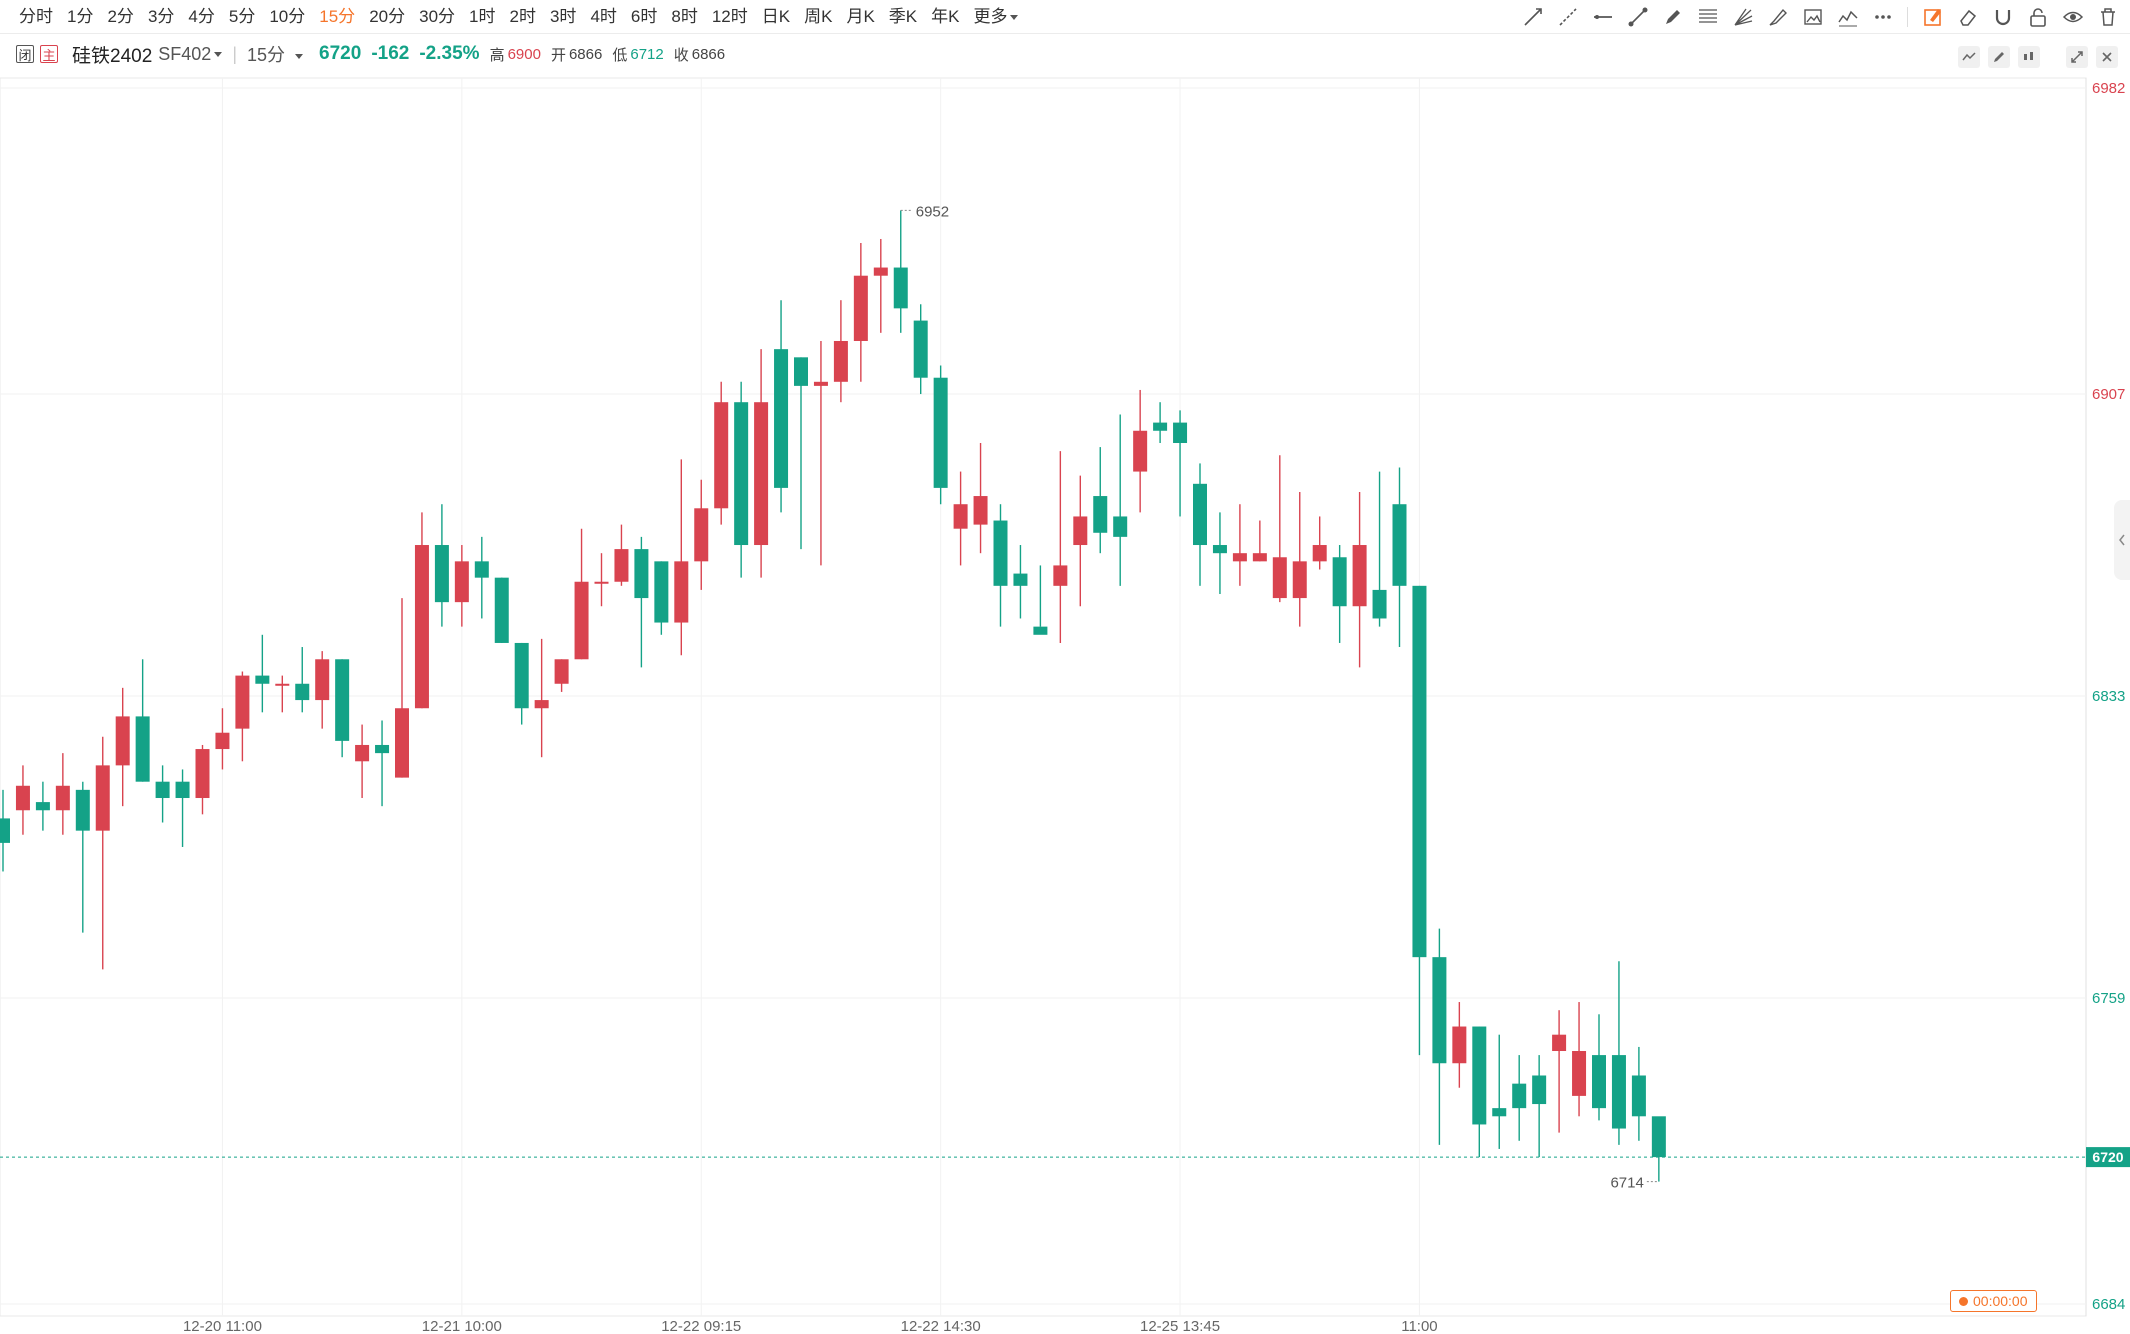 The image size is (2130, 1334). I want to click on eye-icon, so click(2072, 17).